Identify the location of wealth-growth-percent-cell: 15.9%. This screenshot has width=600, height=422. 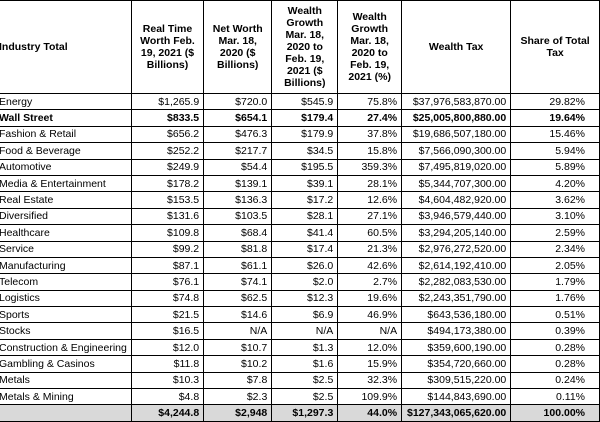
(370, 364).